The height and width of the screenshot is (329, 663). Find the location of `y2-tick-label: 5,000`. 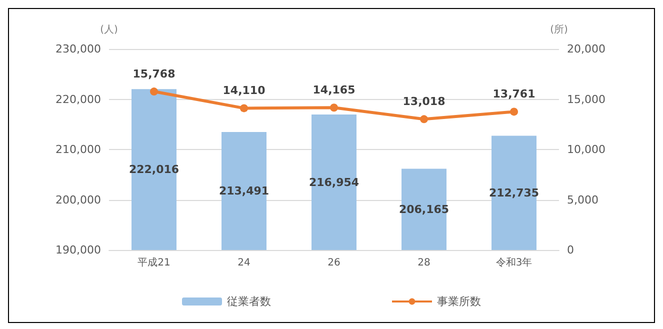

y2-tick-label: 5,000 is located at coordinates (582, 199).